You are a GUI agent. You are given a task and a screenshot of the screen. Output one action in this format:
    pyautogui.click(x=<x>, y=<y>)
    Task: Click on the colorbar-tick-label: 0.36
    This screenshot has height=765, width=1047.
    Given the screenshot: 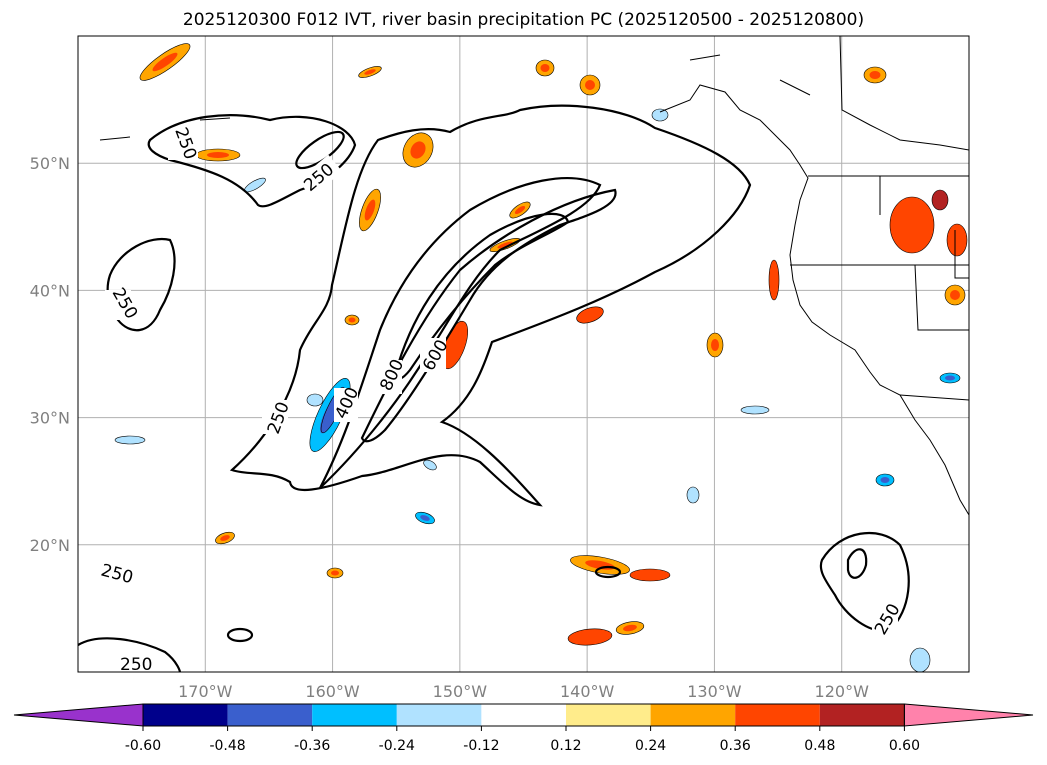 What is the action you would take?
    pyautogui.click(x=735, y=746)
    